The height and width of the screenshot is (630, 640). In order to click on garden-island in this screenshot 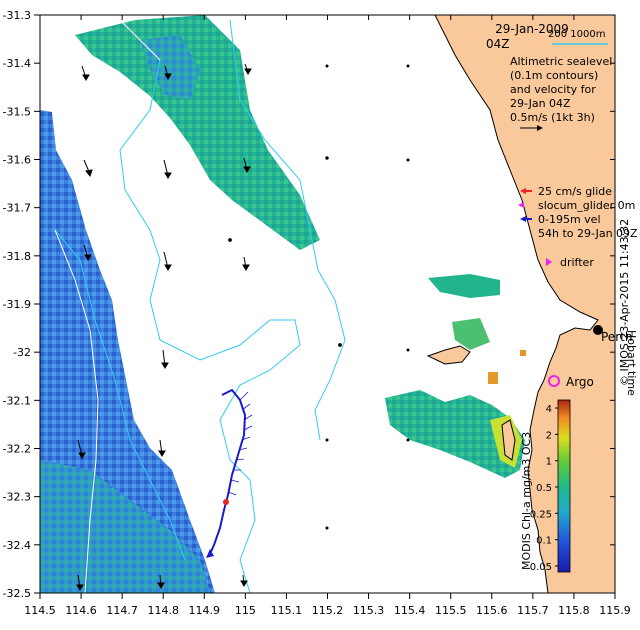, I will do `click(508, 440)`.